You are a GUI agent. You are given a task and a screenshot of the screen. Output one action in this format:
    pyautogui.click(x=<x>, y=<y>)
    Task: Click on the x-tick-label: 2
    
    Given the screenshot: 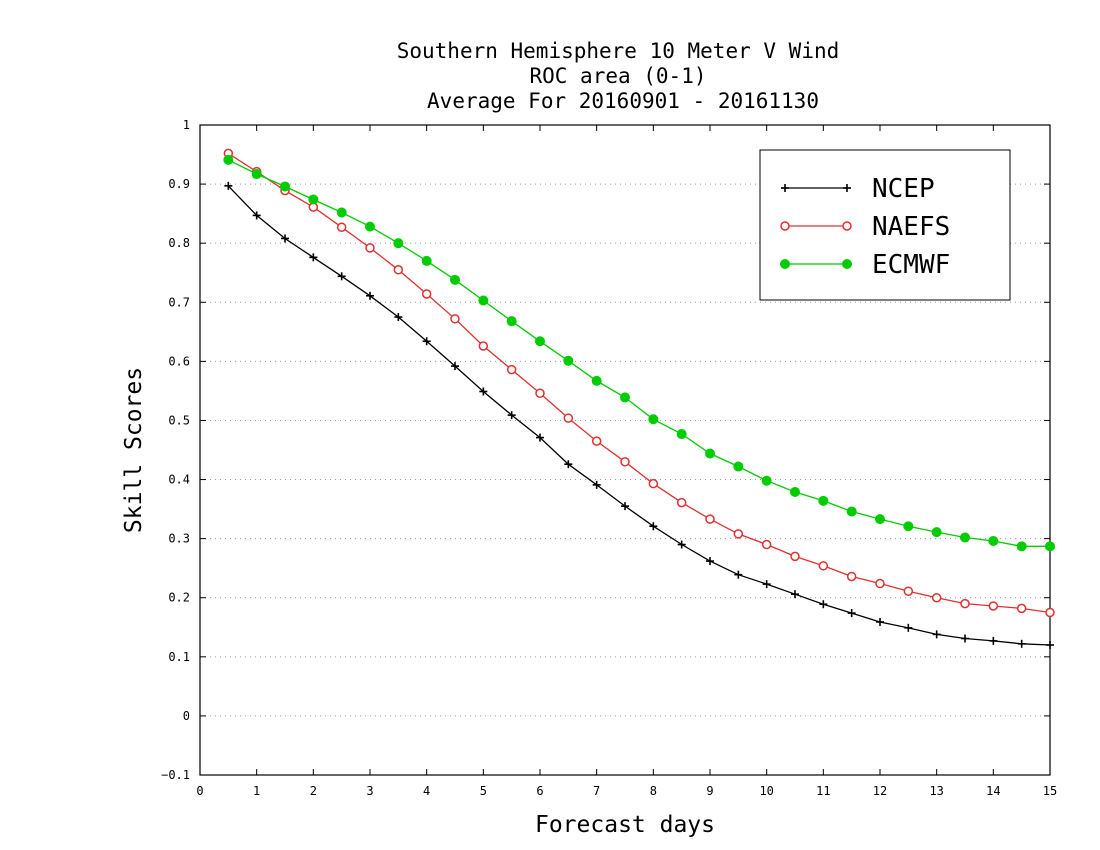 What is the action you would take?
    pyautogui.click(x=313, y=791)
    